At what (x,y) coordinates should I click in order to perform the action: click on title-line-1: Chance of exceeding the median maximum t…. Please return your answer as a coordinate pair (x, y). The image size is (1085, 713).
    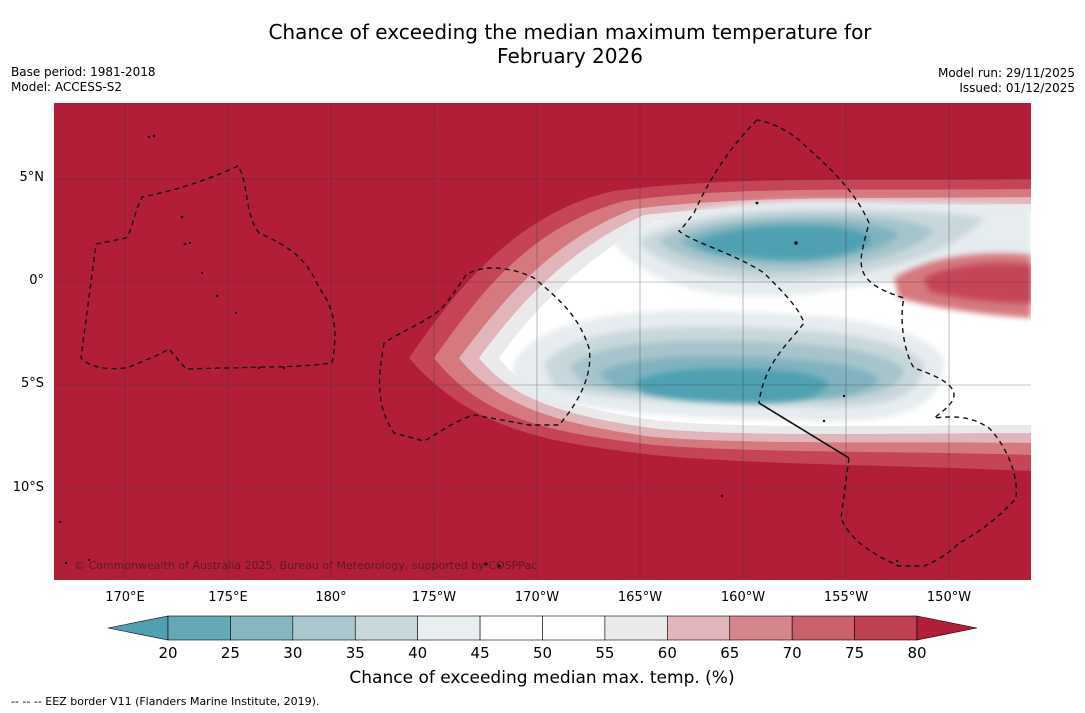
    Looking at the image, I should click on (570, 32).